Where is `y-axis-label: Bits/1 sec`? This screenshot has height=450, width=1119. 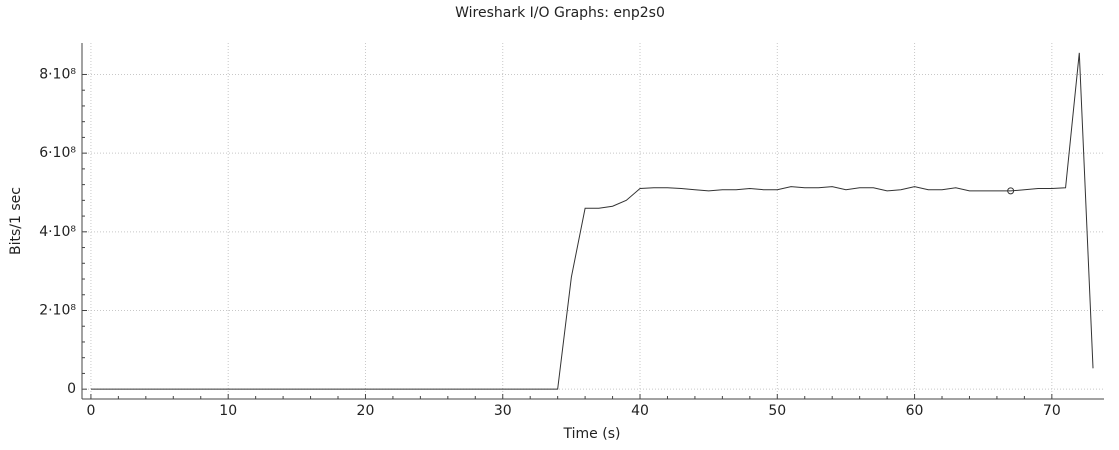 y-axis-label: Bits/1 sec is located at coordinates (16, 221).